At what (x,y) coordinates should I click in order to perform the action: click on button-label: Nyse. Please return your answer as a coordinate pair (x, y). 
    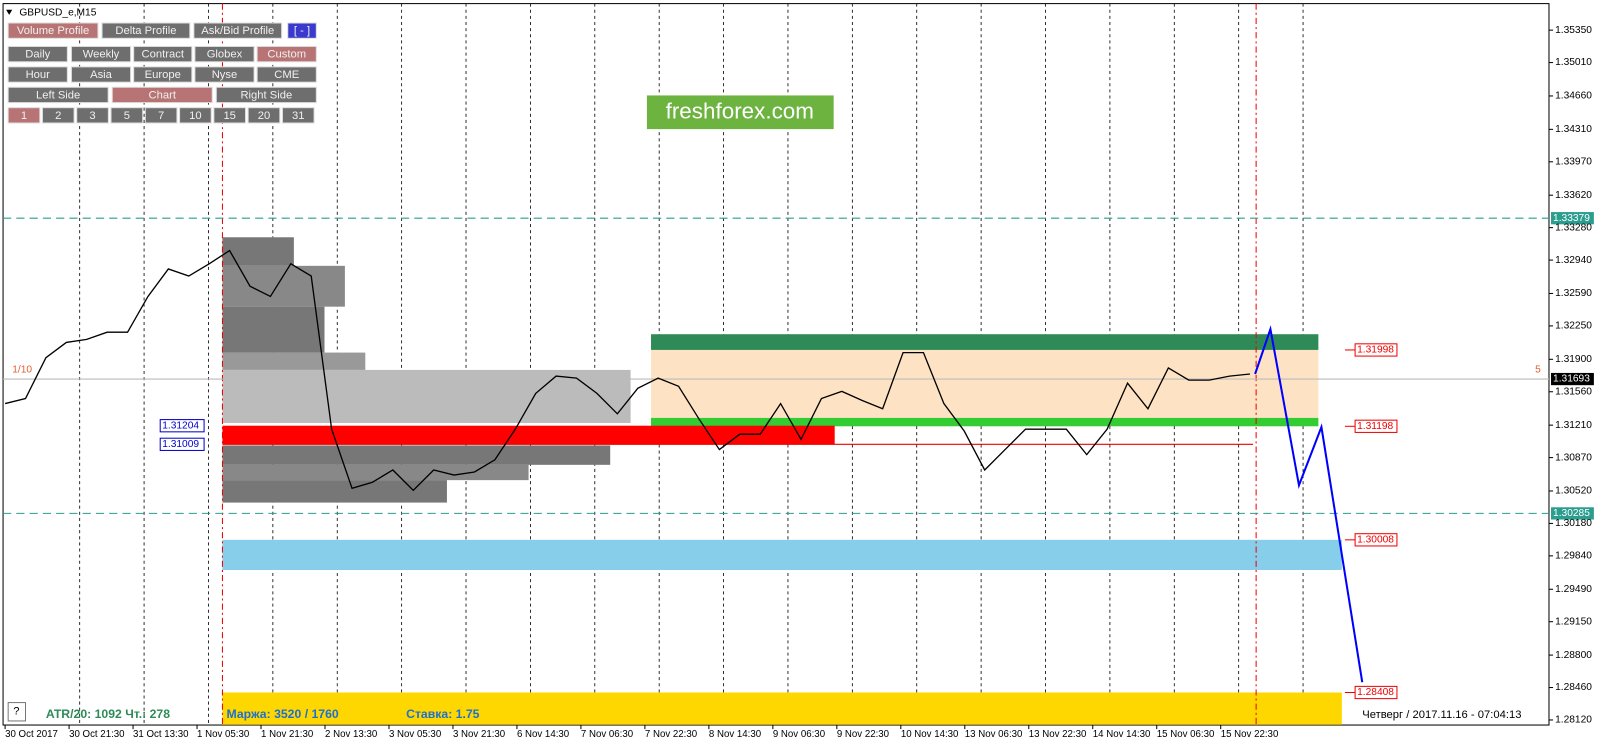
    Looking at the image, I should click on (225, 75).